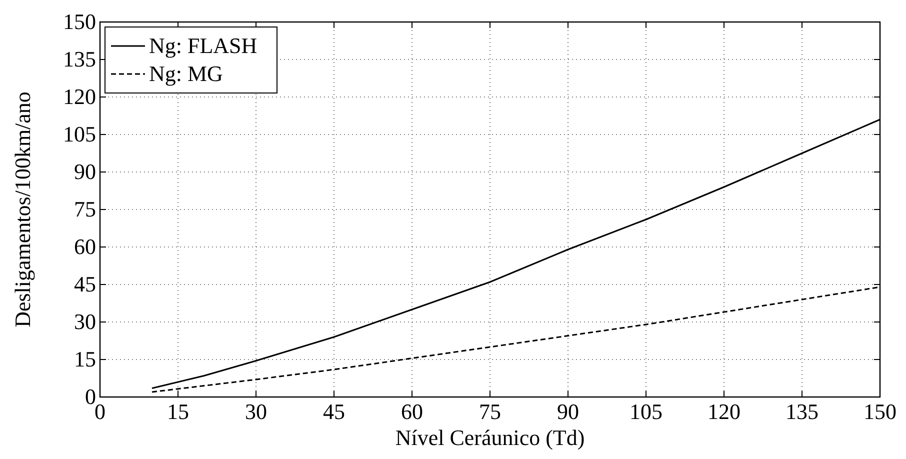 This screenshot has height=459, width=906. What do you see at coordinates (490, 411) in the screenshot?
I see `x-tick-label: 75` at bounding box center [490, 411].